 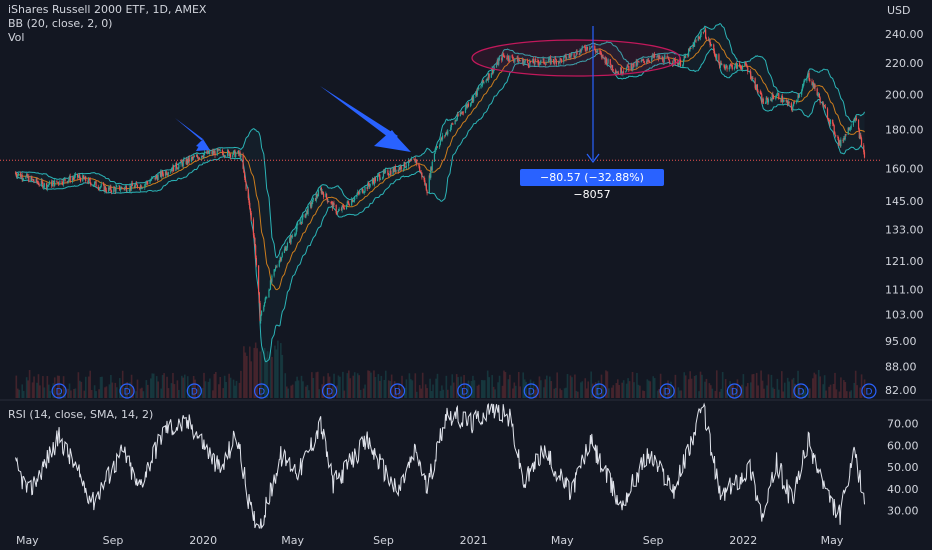 What do you see at coordinates (904, 201) in the screenshot?
I see `price-tick-label: 145.00` at bounding box center [904, 201].